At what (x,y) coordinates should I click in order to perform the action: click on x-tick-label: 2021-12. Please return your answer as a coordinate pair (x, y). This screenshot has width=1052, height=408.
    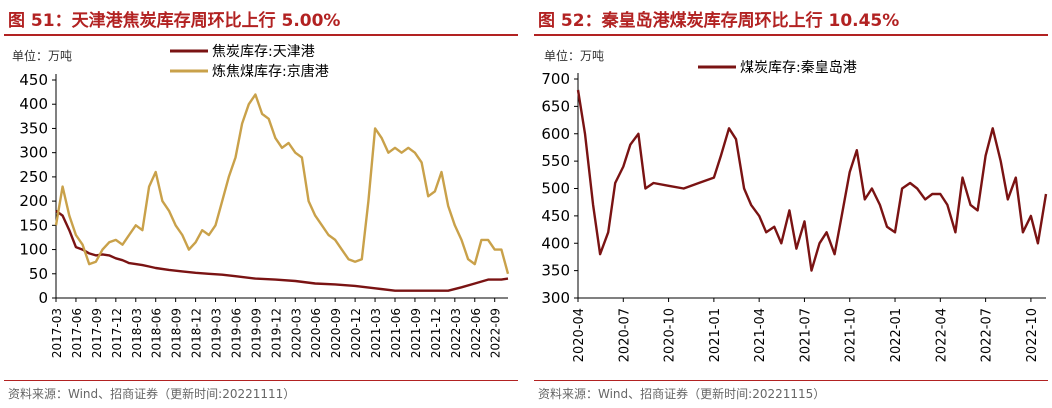
    Looking at the image, I should click on (436, 333).